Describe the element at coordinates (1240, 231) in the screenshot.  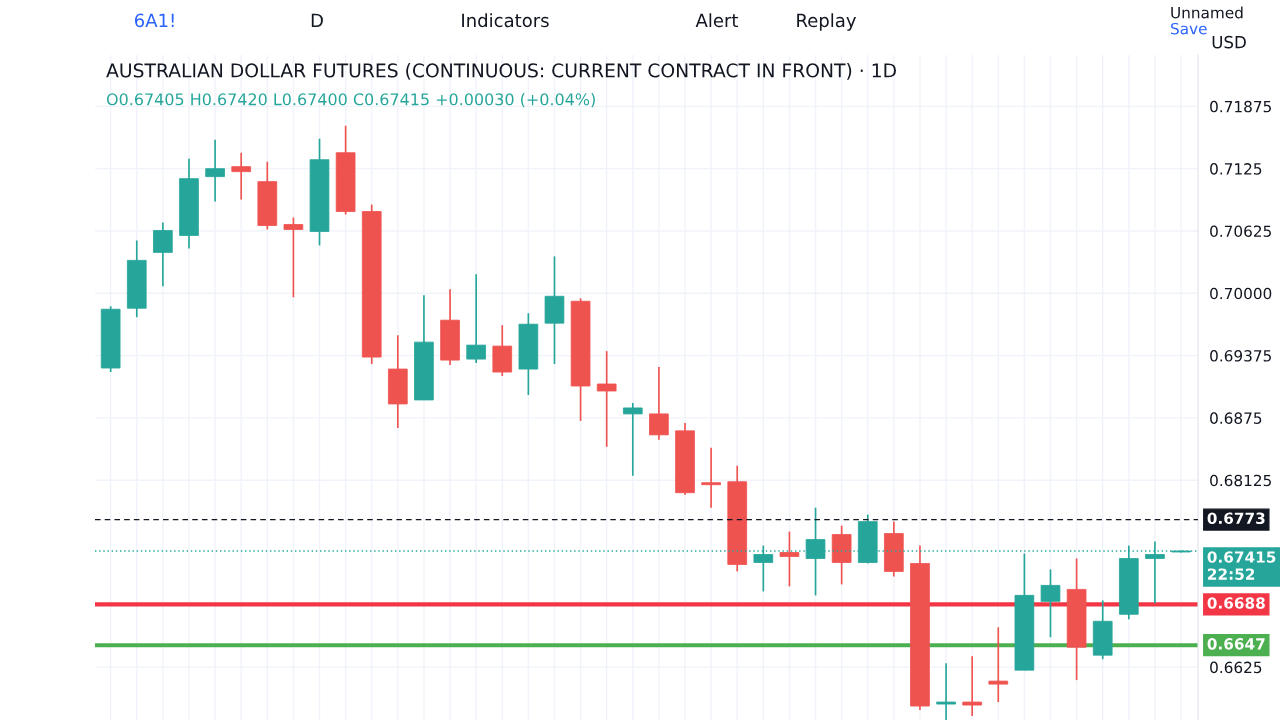
I see `y-tick-label: 0.70625` at that location.